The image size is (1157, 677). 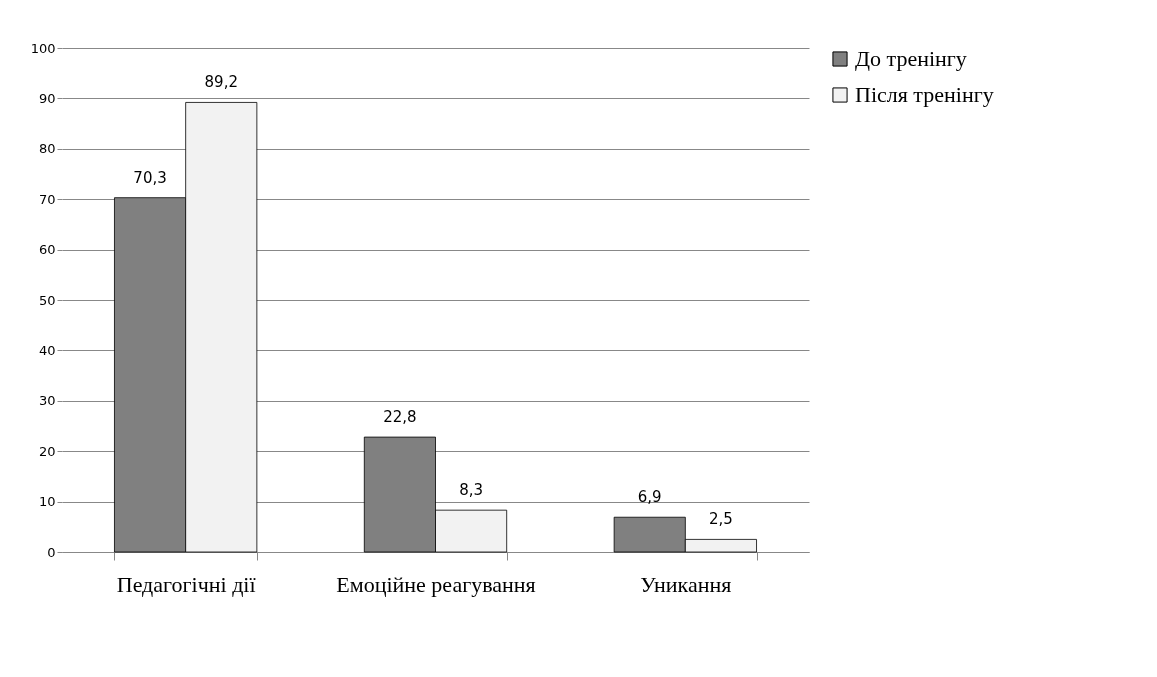 I want to click on data-label: 2,5, so click(x=721, y=519).